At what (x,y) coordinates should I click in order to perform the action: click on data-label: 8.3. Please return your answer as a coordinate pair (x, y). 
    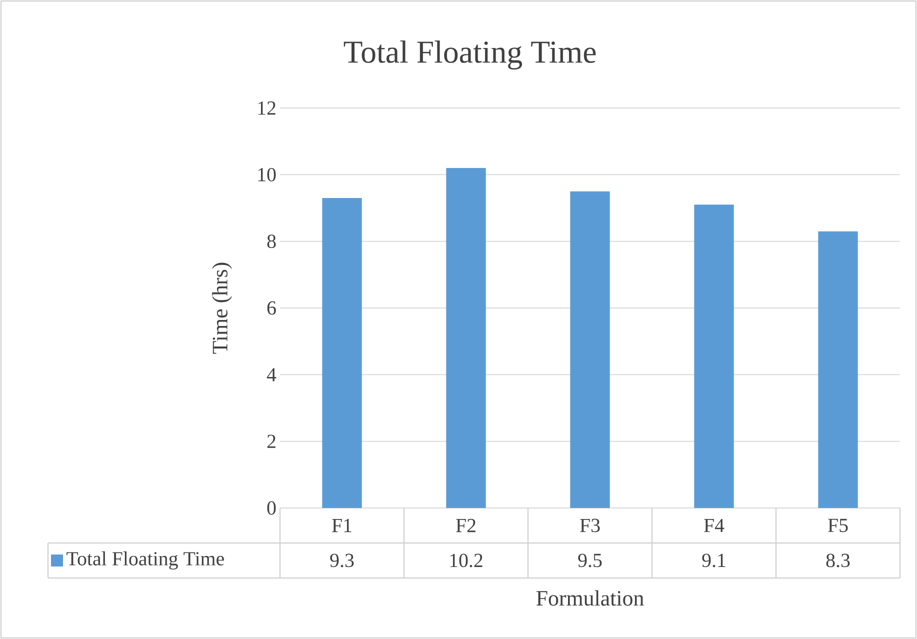
    Looking at the image, I should click on (838, 561).